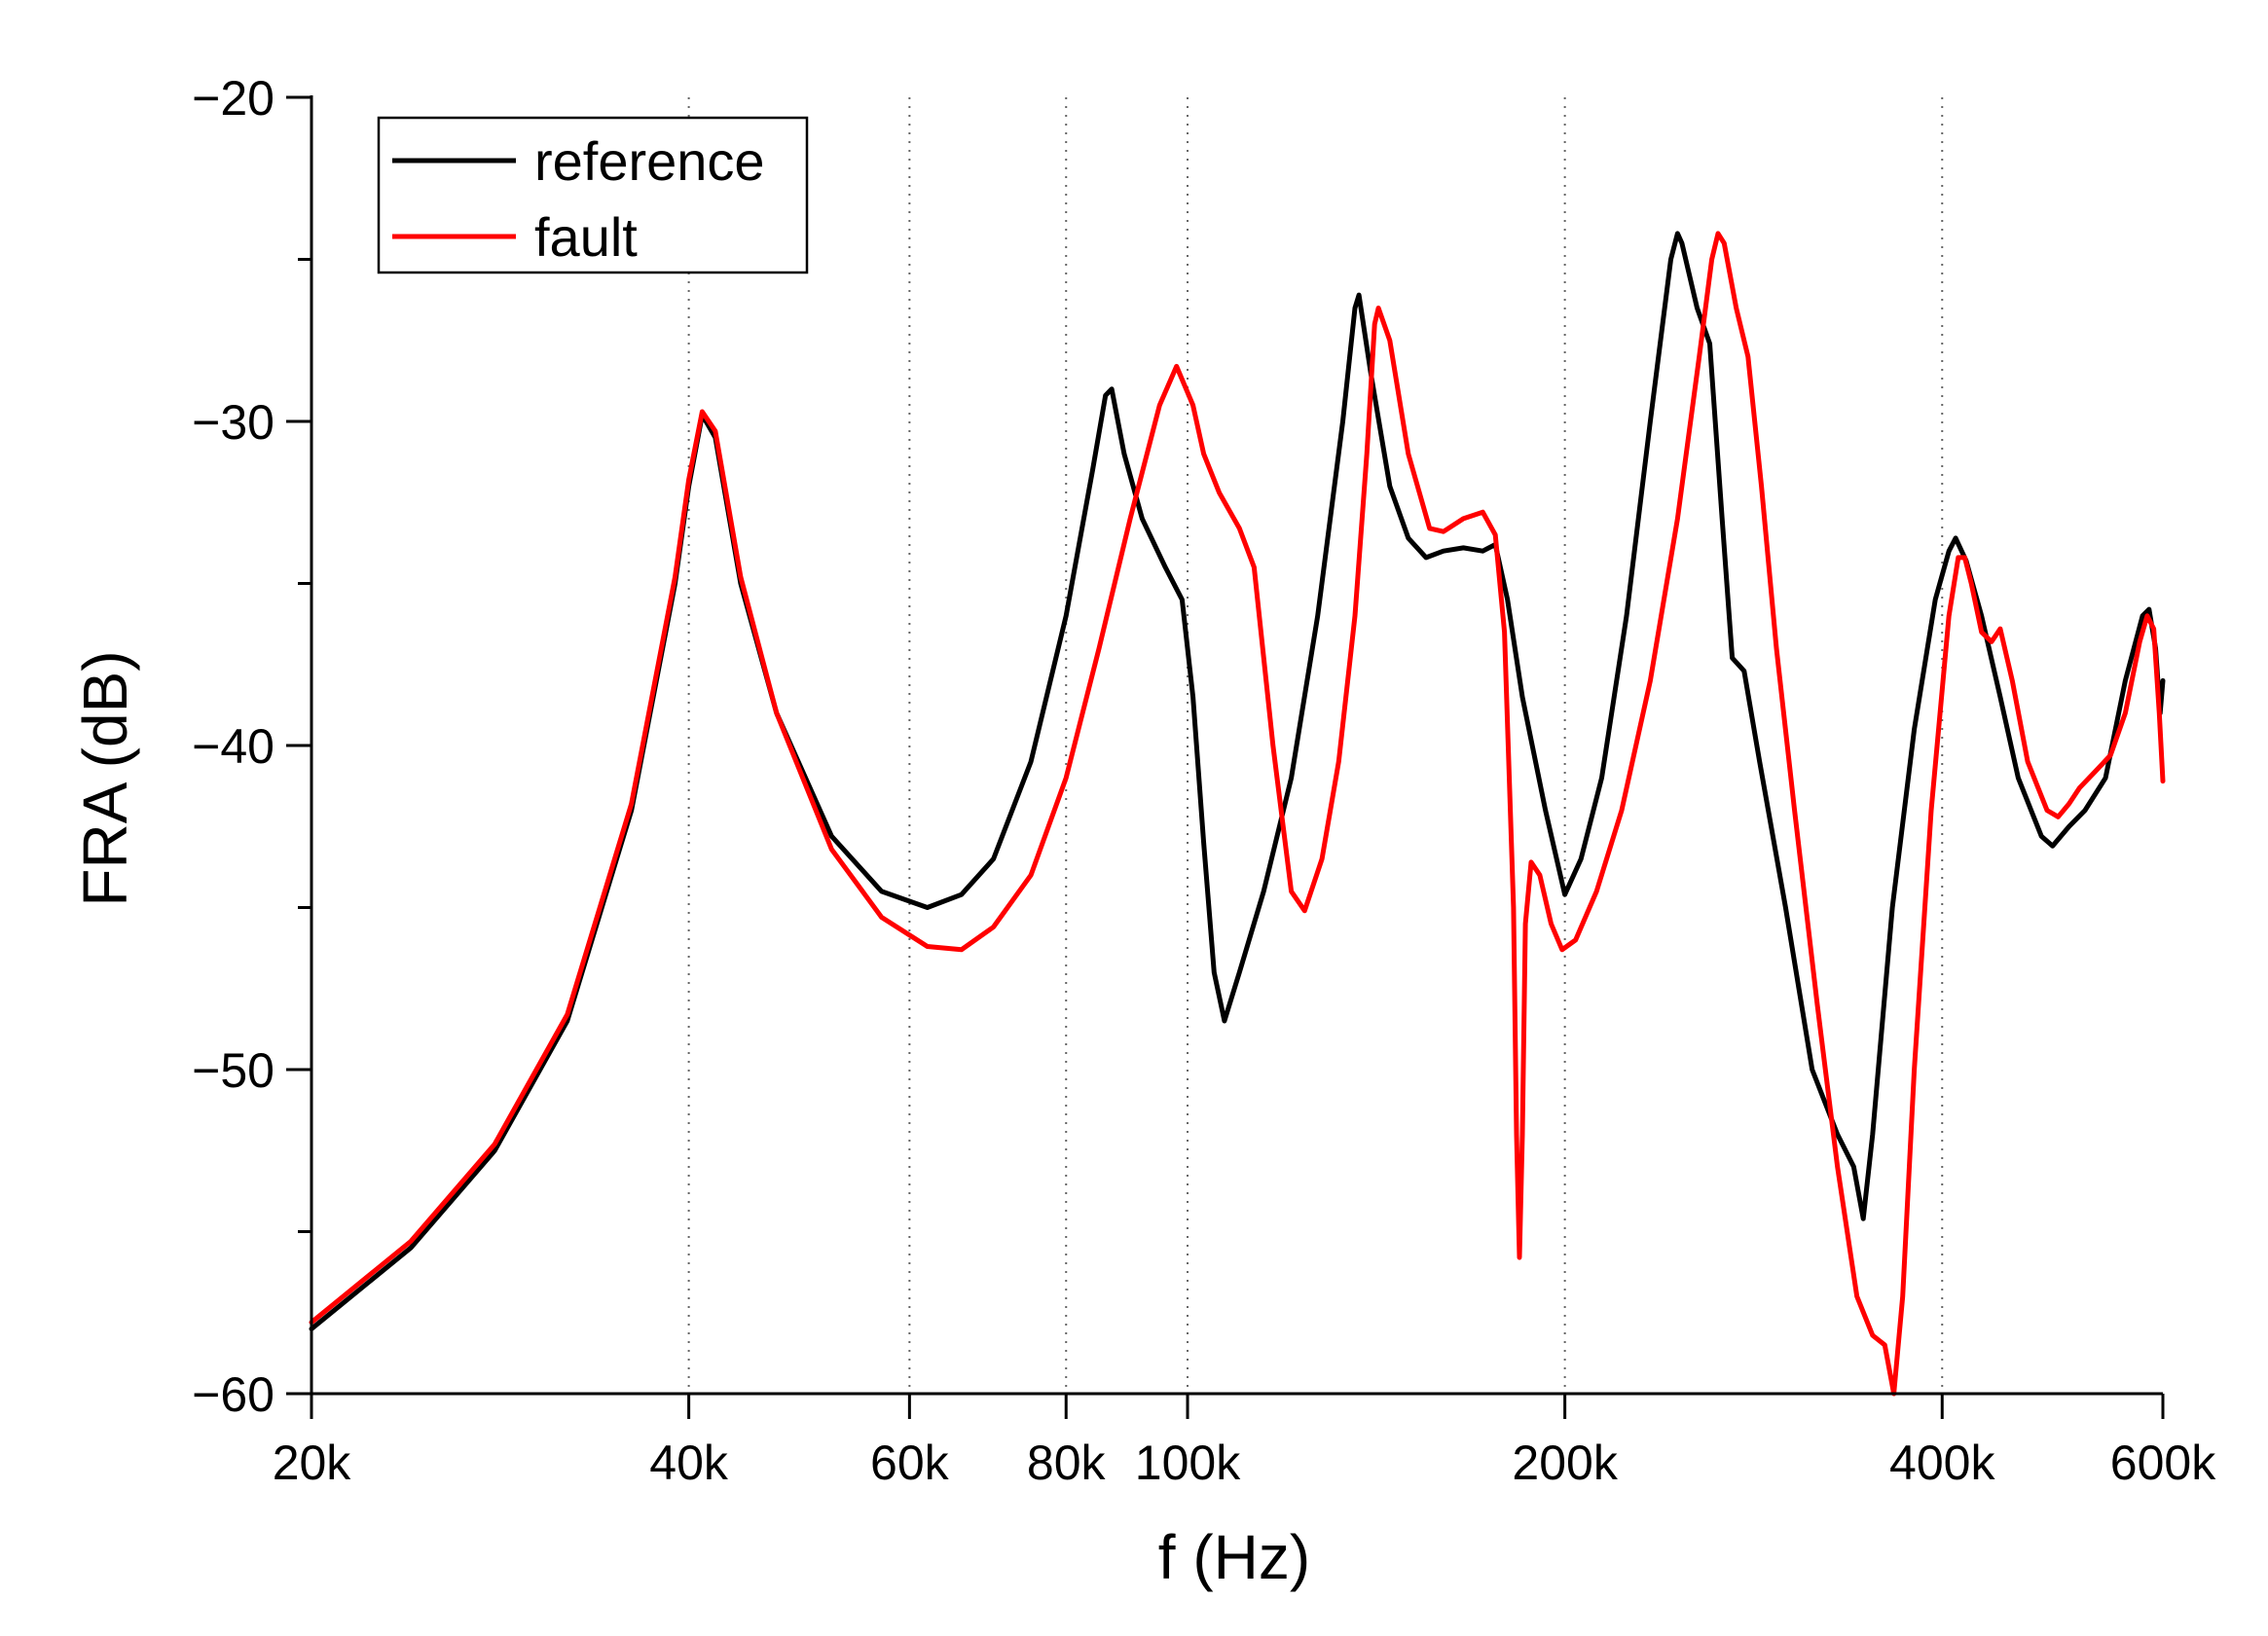  Describe the element at coordinates (1234, 1557) in the screenshot. I see `x-axis-title: f (Hz)` at that location.